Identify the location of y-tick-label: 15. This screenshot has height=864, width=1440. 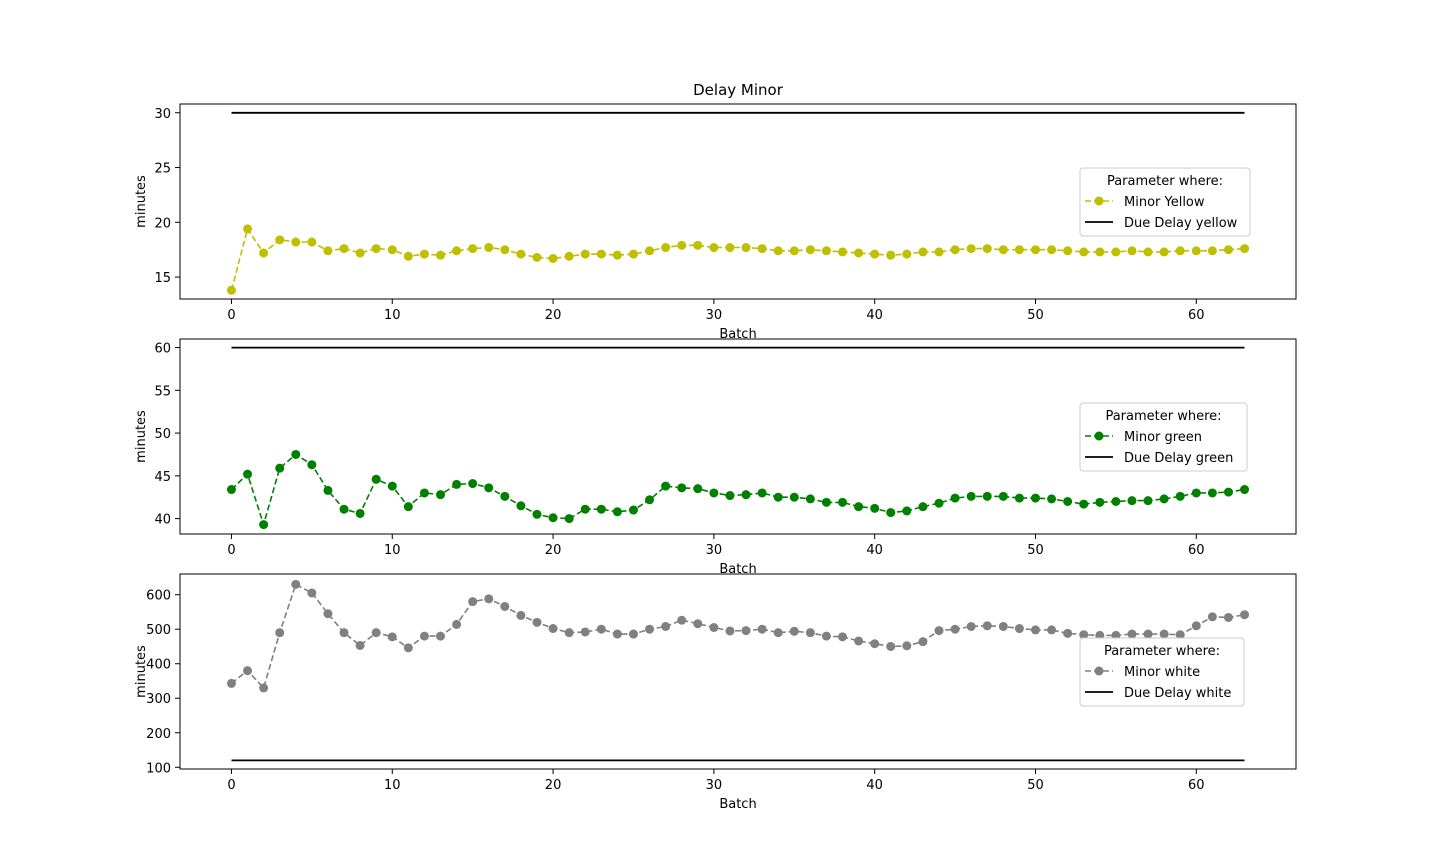
(162, 278).